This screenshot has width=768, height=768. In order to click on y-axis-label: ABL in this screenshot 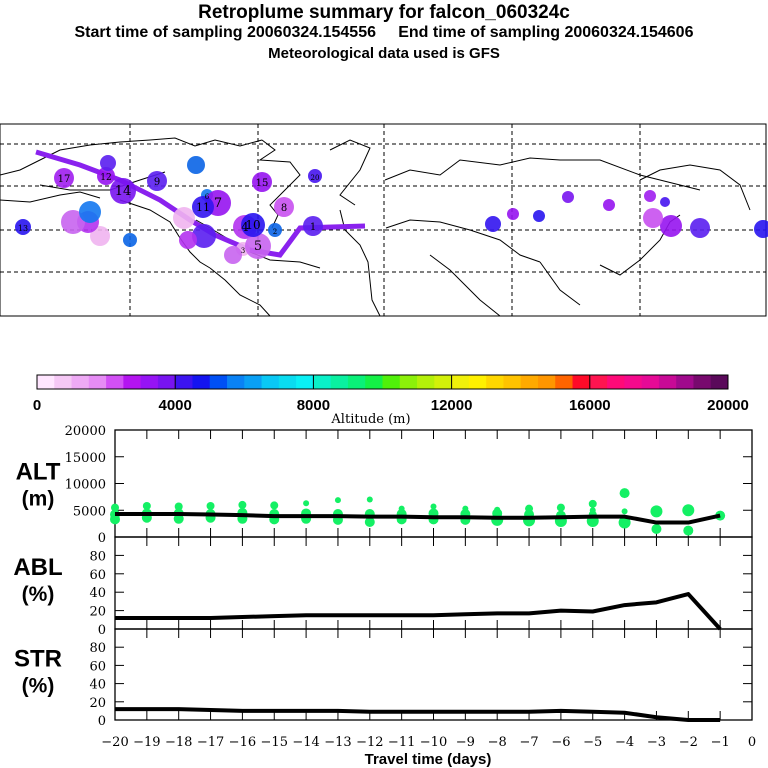, I will do `click(37, 567)`.